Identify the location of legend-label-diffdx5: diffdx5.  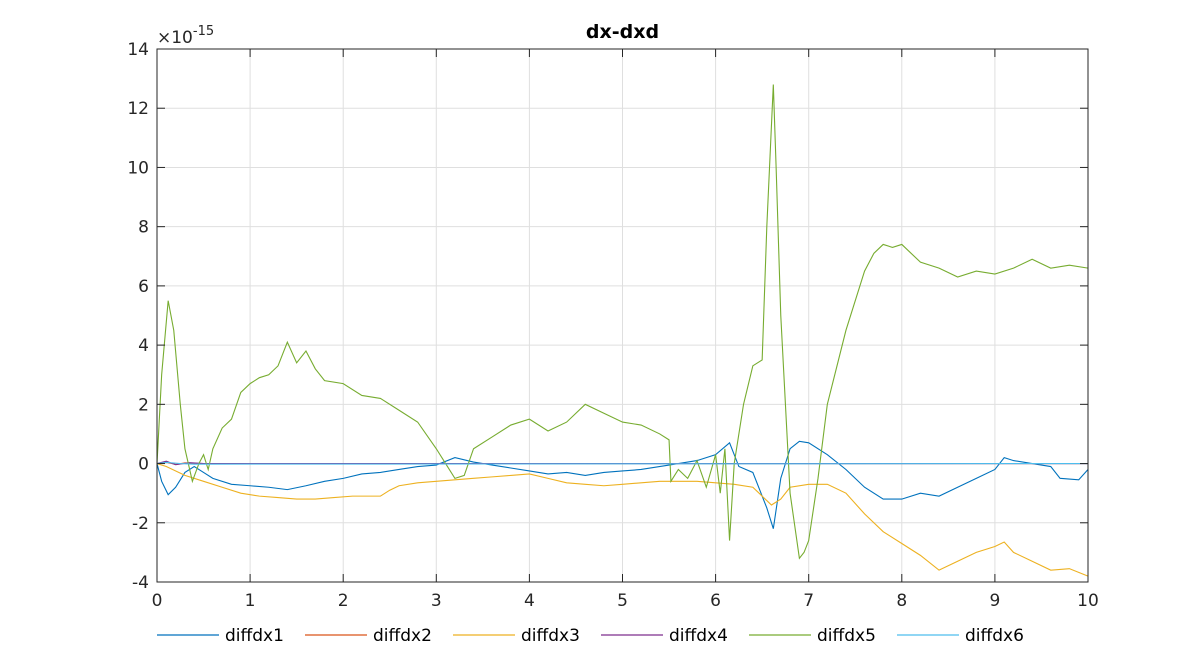
(846, 636).